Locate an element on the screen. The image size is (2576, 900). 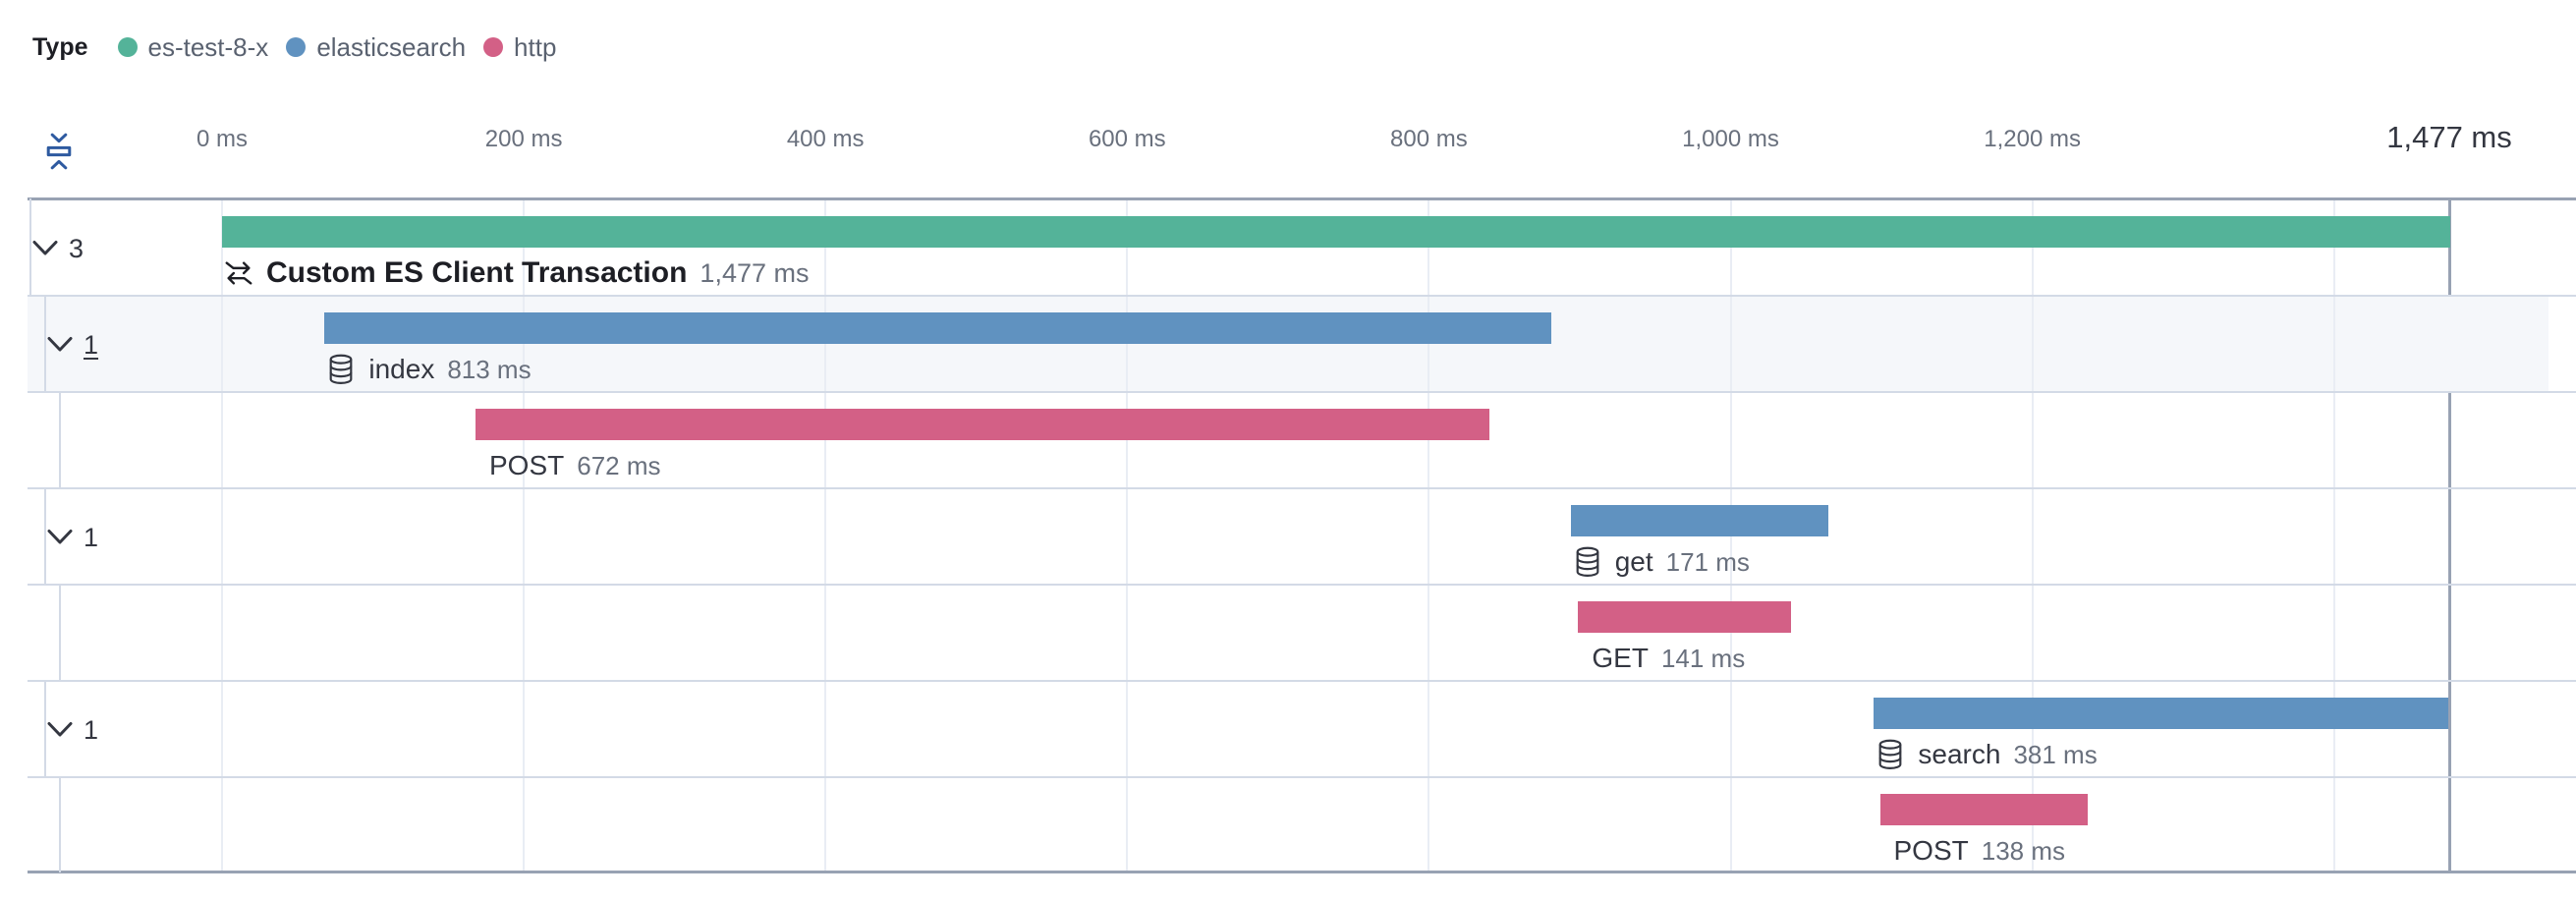
waterfall-row-index: 1 index 813 ms is located at coordinates (1288, 343).